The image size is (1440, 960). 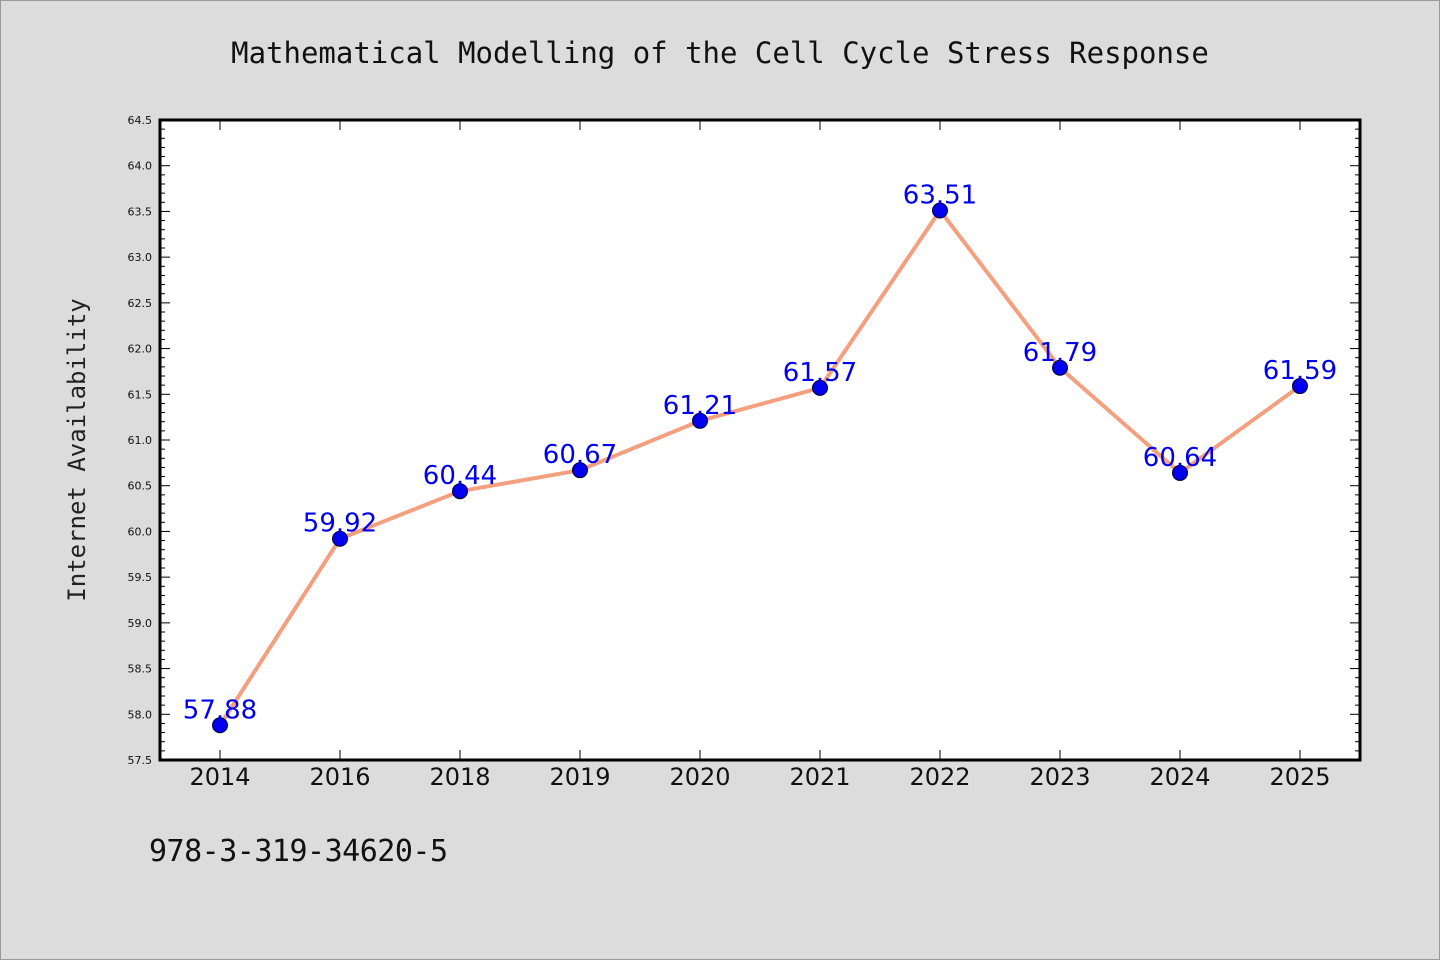 I want to click on y-tick-label: 59.0, so click(x=140, y=623).